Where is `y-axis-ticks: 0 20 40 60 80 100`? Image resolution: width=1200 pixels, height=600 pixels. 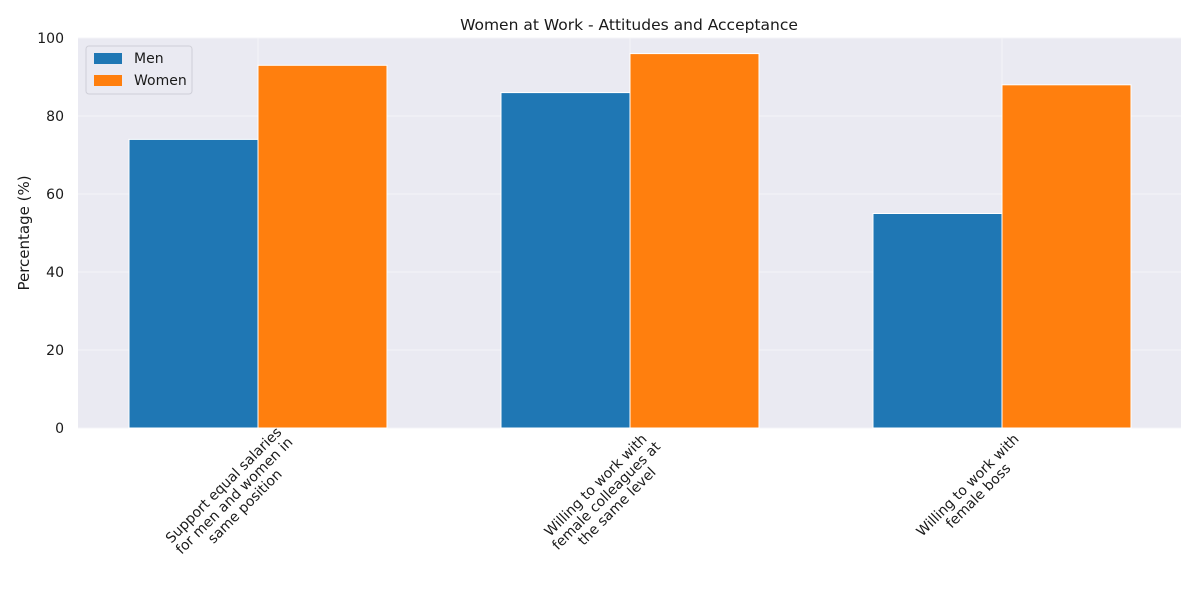
y-axis-ticks: 0 20 40 60 80 100 is located at coordinates (50, 234).